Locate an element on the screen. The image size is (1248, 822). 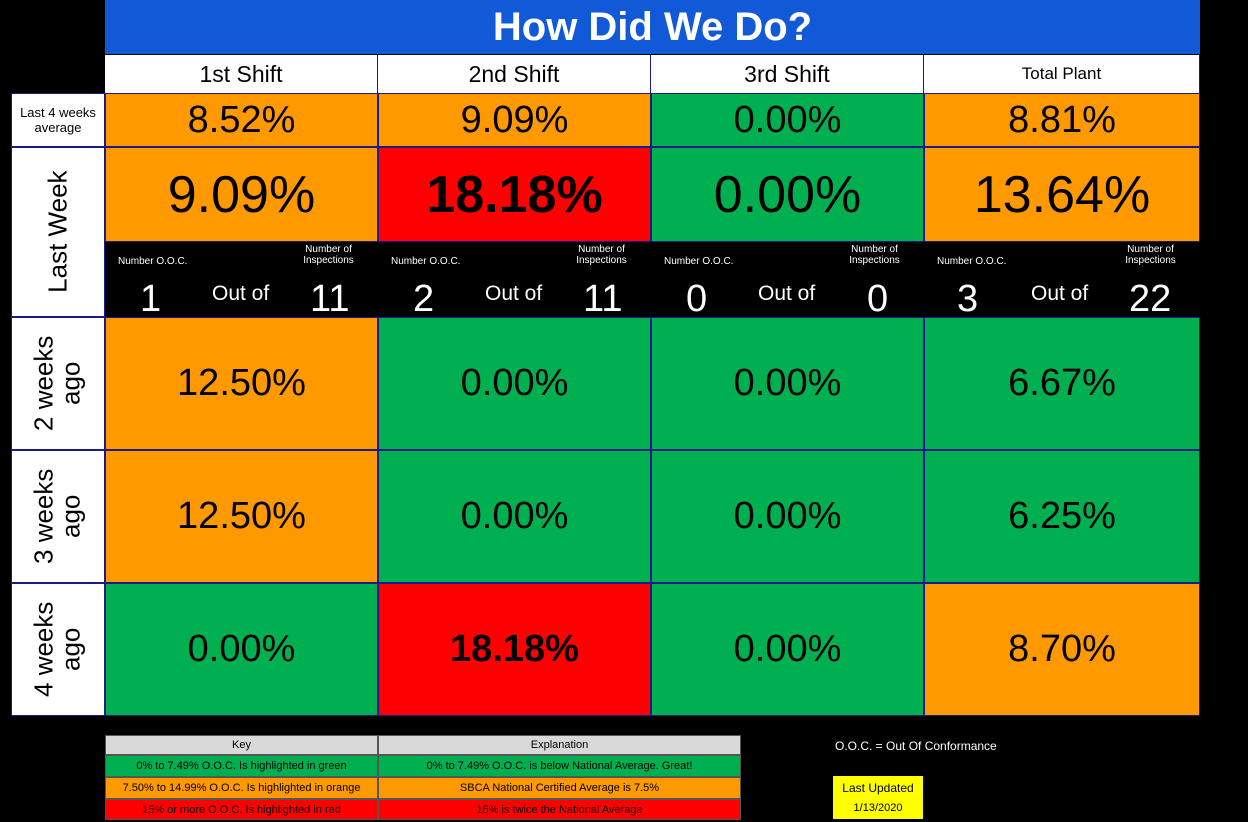
last-week-label-text: Last Week is located at coordinates (57, 232).